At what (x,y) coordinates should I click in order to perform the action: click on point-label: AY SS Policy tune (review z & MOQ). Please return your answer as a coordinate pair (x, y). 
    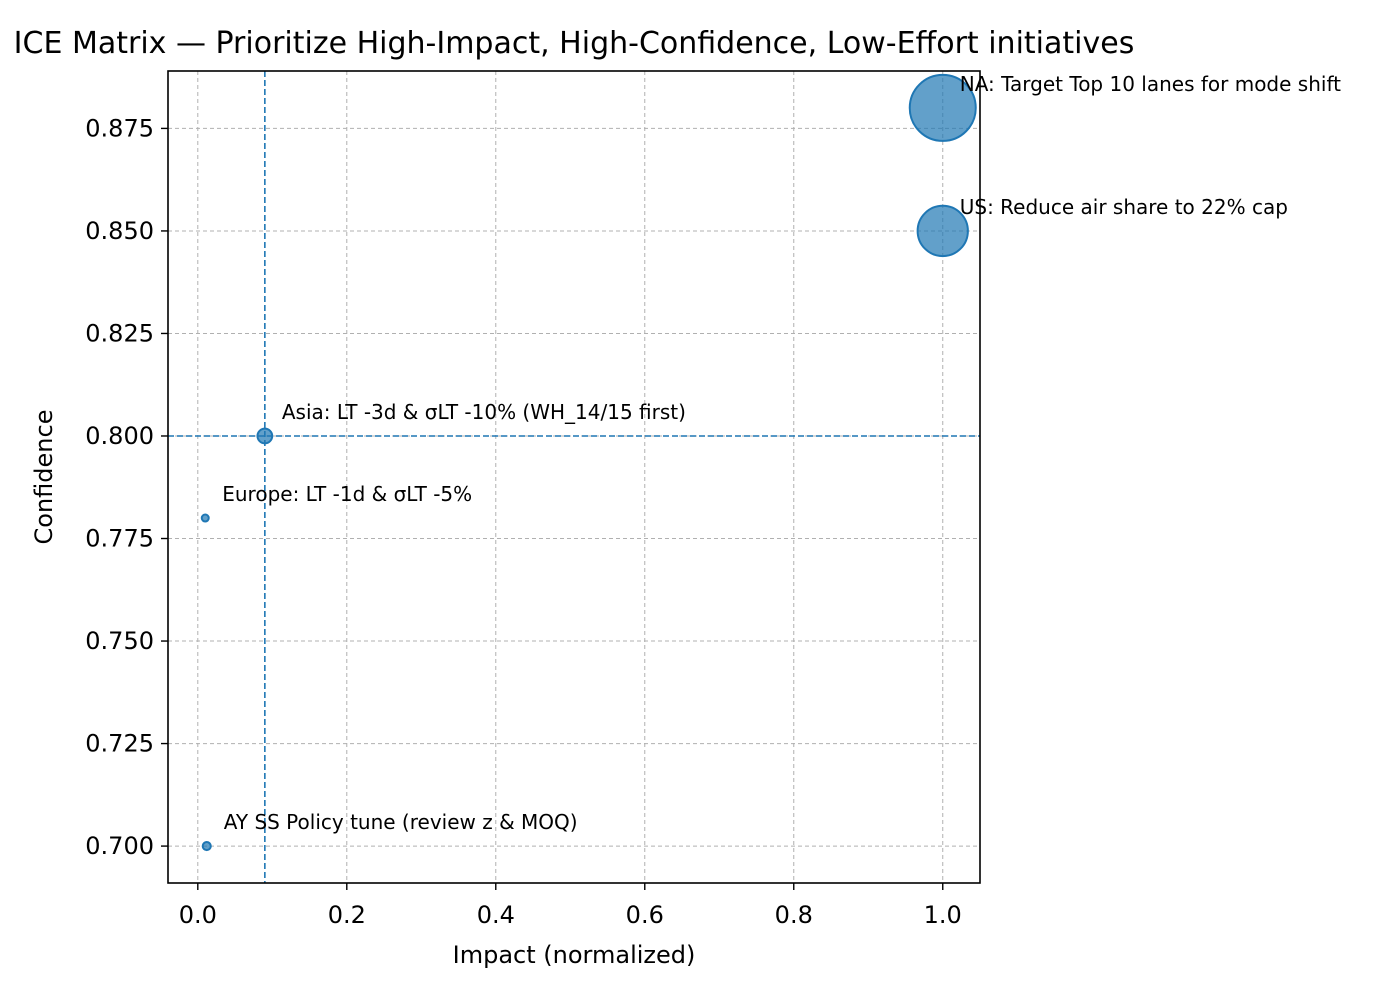
    Looking at the image, I should click on (401, 822).